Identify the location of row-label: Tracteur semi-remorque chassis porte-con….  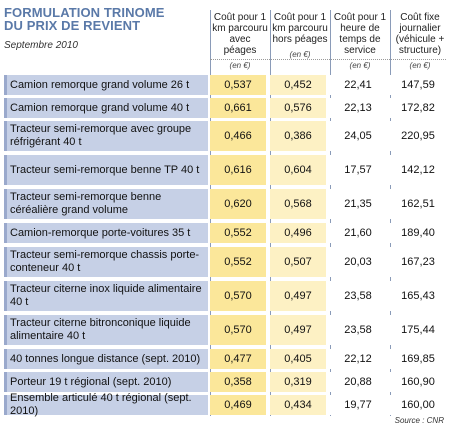
(106, 262).